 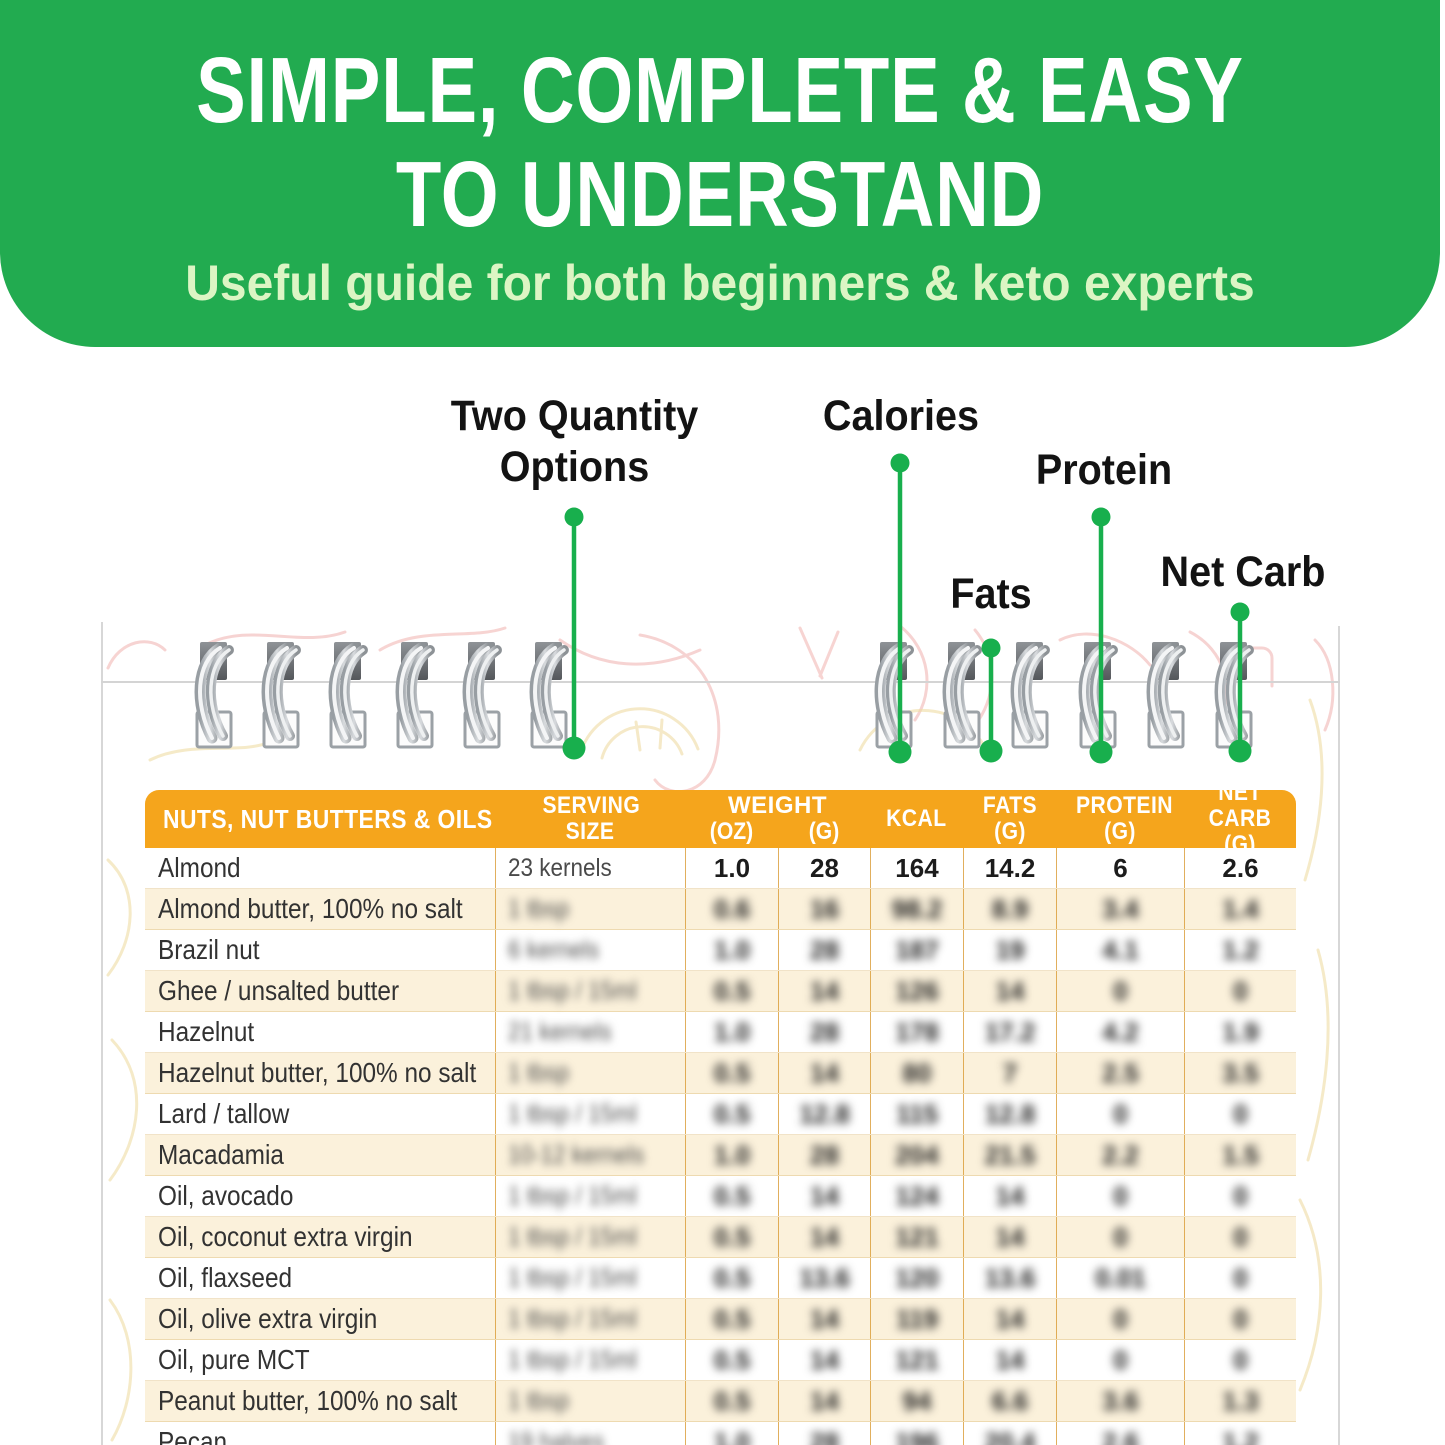 I want to click on header-fats: FATS (G), so click(x=1009, y=818).